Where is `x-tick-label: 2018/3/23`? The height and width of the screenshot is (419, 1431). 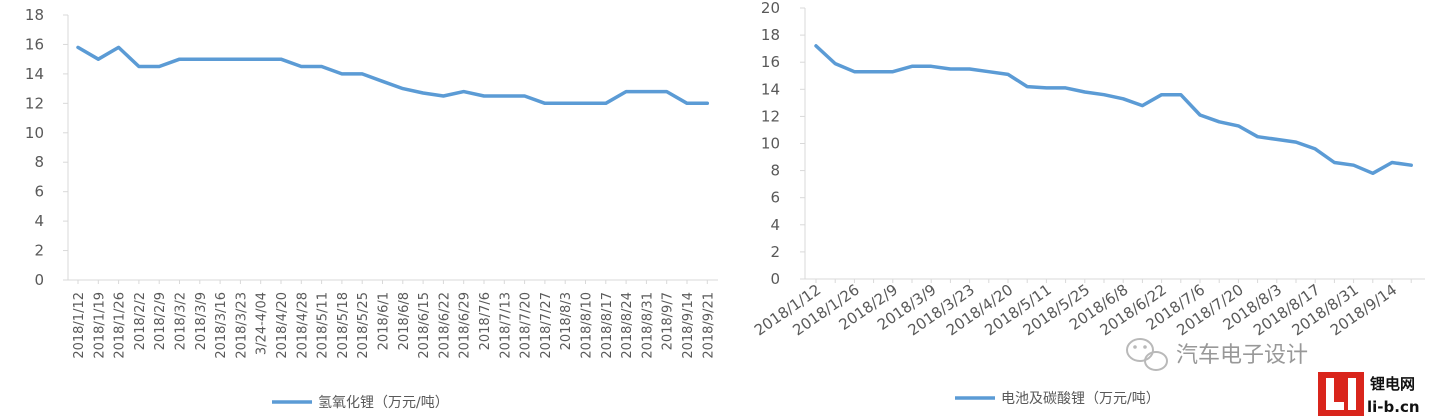
x-tick-label: 2018/3/23 is located at coordinates (241, 325).